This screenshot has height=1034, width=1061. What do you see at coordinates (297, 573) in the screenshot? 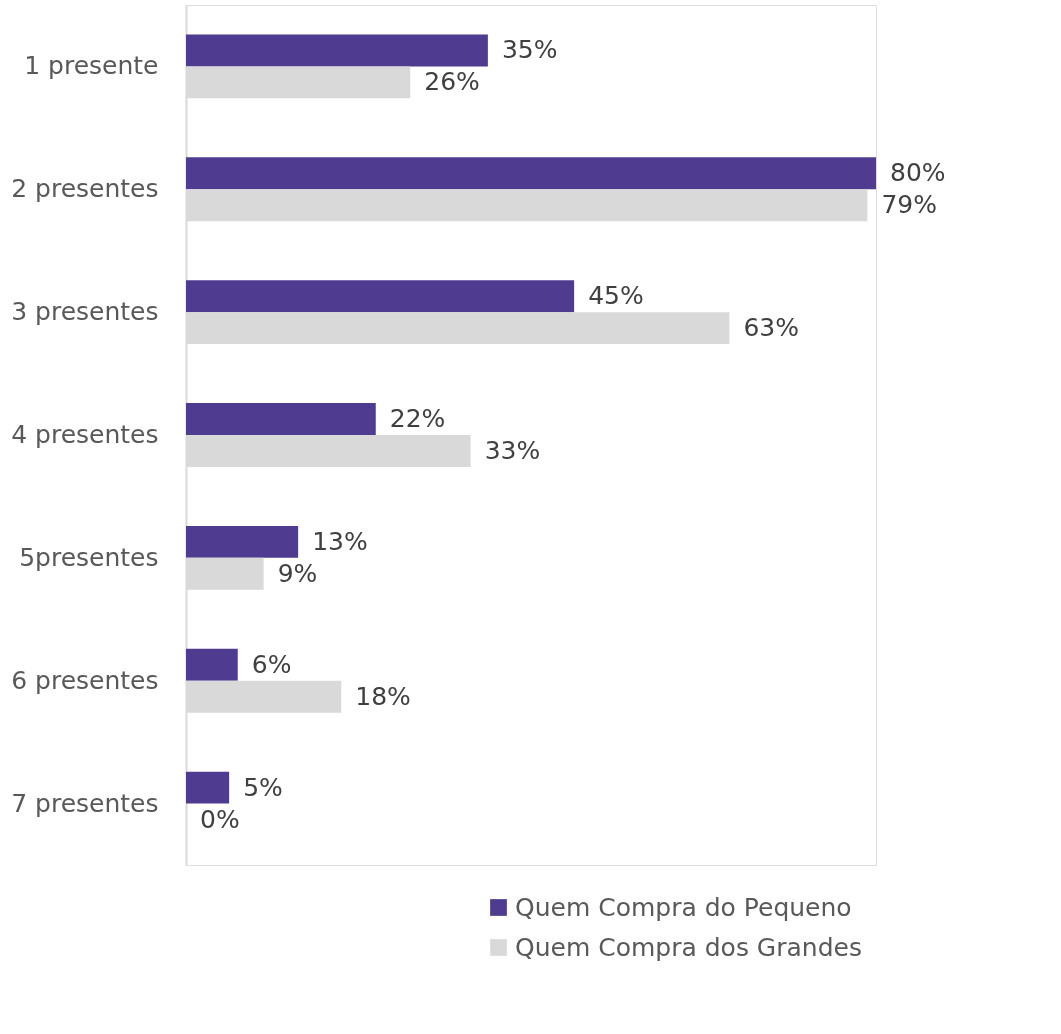
I see `data-label: 9%` at bounding box center [297, 573].